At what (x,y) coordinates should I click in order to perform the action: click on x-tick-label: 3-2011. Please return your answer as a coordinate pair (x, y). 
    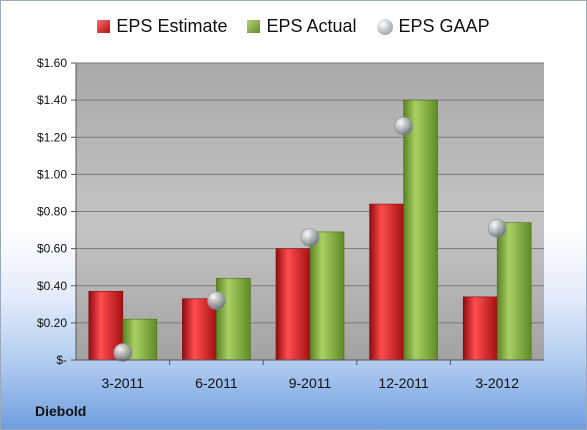
    Looking at the image, I should click on (123, 383).